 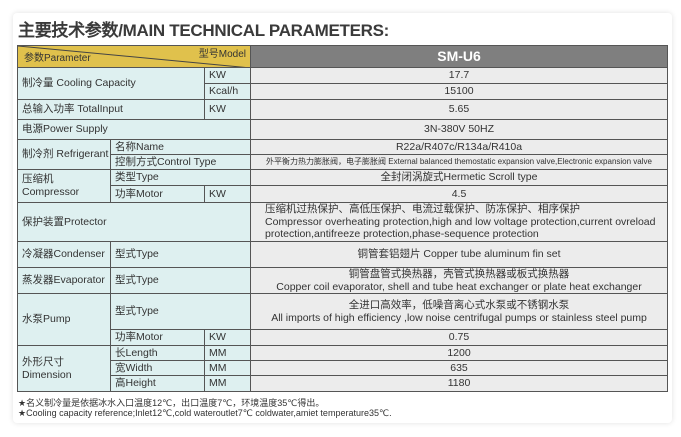 What do you see at coordinates (459, 338) in the screenshot?
I see `pump-motor-value: 0.75` at bounding box center [459, 338].